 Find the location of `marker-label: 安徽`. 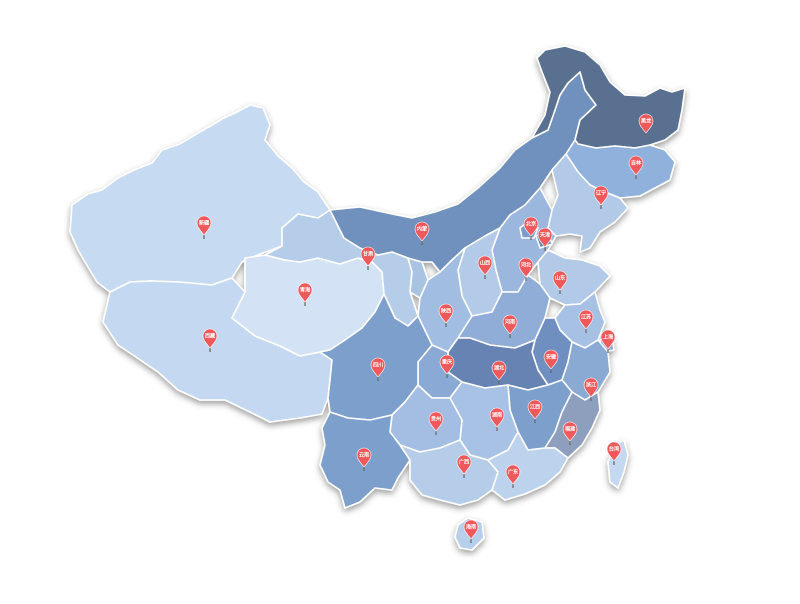

marker-label: 安徽 is located at coordinates (551, 357).